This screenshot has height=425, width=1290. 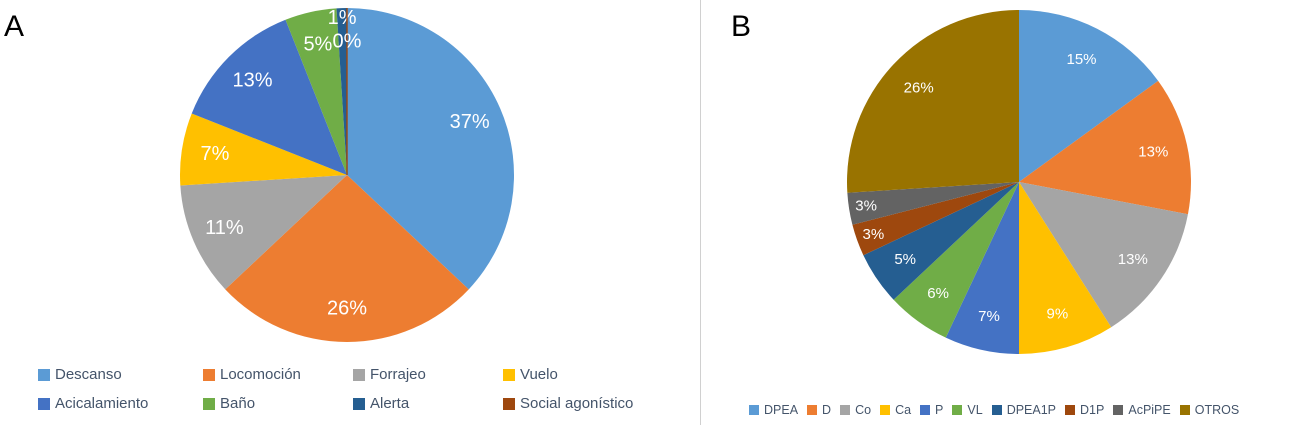 I want to click on legend-label: OTROS, so click(x=1217, y=410).